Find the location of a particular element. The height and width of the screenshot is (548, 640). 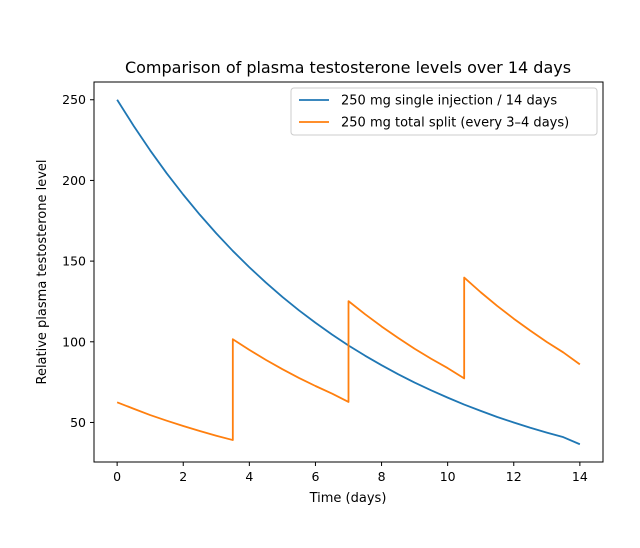

x-axis: 0 2 4 6 8 10 12 14 is located at coordinates (350, 473).